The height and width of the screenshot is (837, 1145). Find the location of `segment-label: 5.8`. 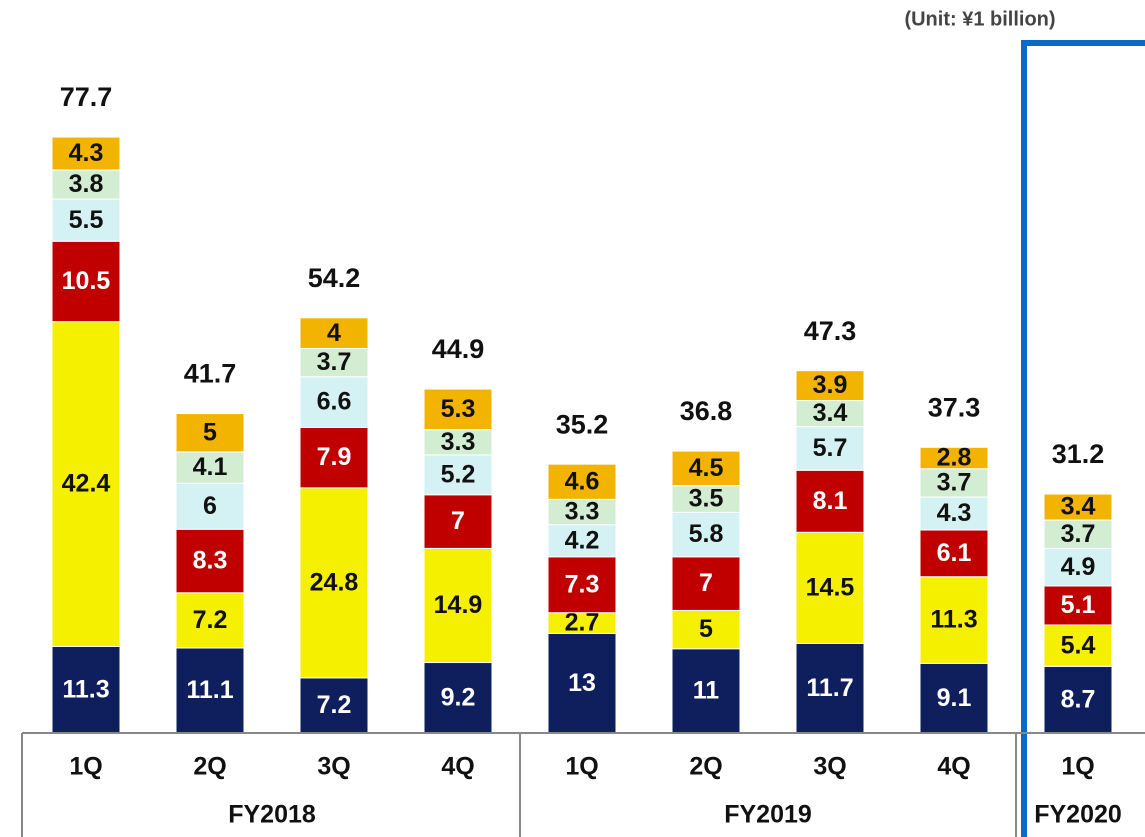

segment-label: 5.8 is located at coordinates (706, 534).